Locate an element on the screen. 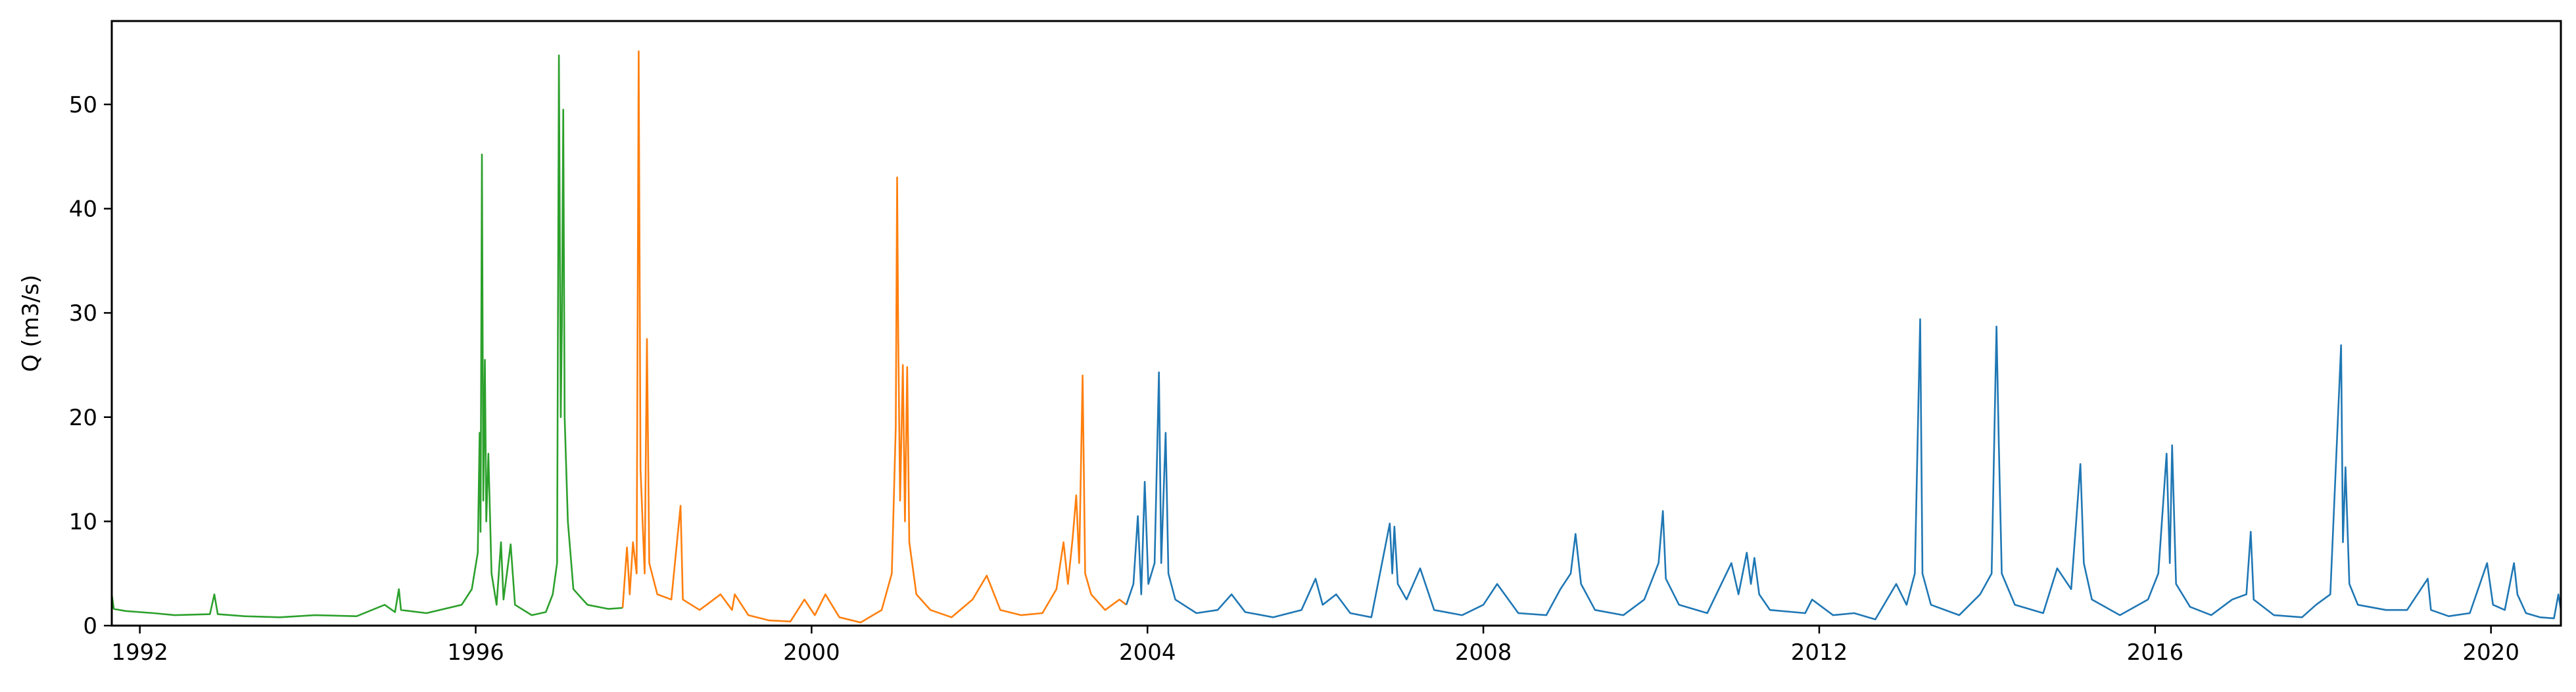 The height and width of the screenshot is (692, 2576). x-tick-label: 2020 is located at coordinates (2491, 652).